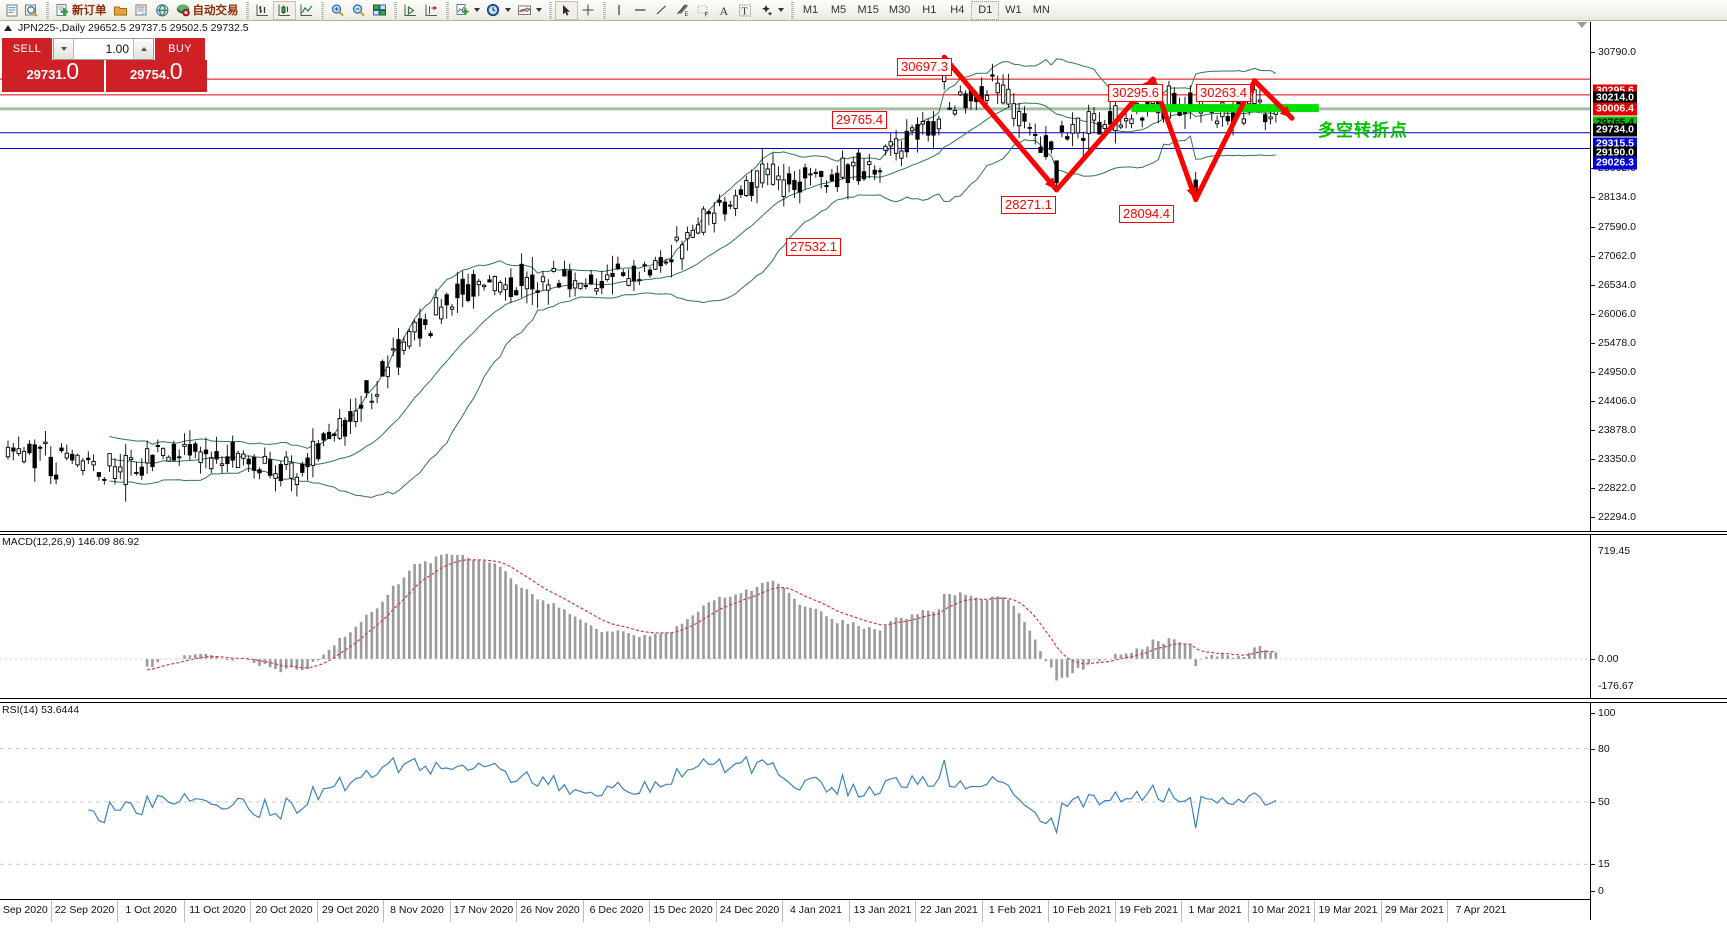  I want to click on svg-text: E, so click(686, 15).